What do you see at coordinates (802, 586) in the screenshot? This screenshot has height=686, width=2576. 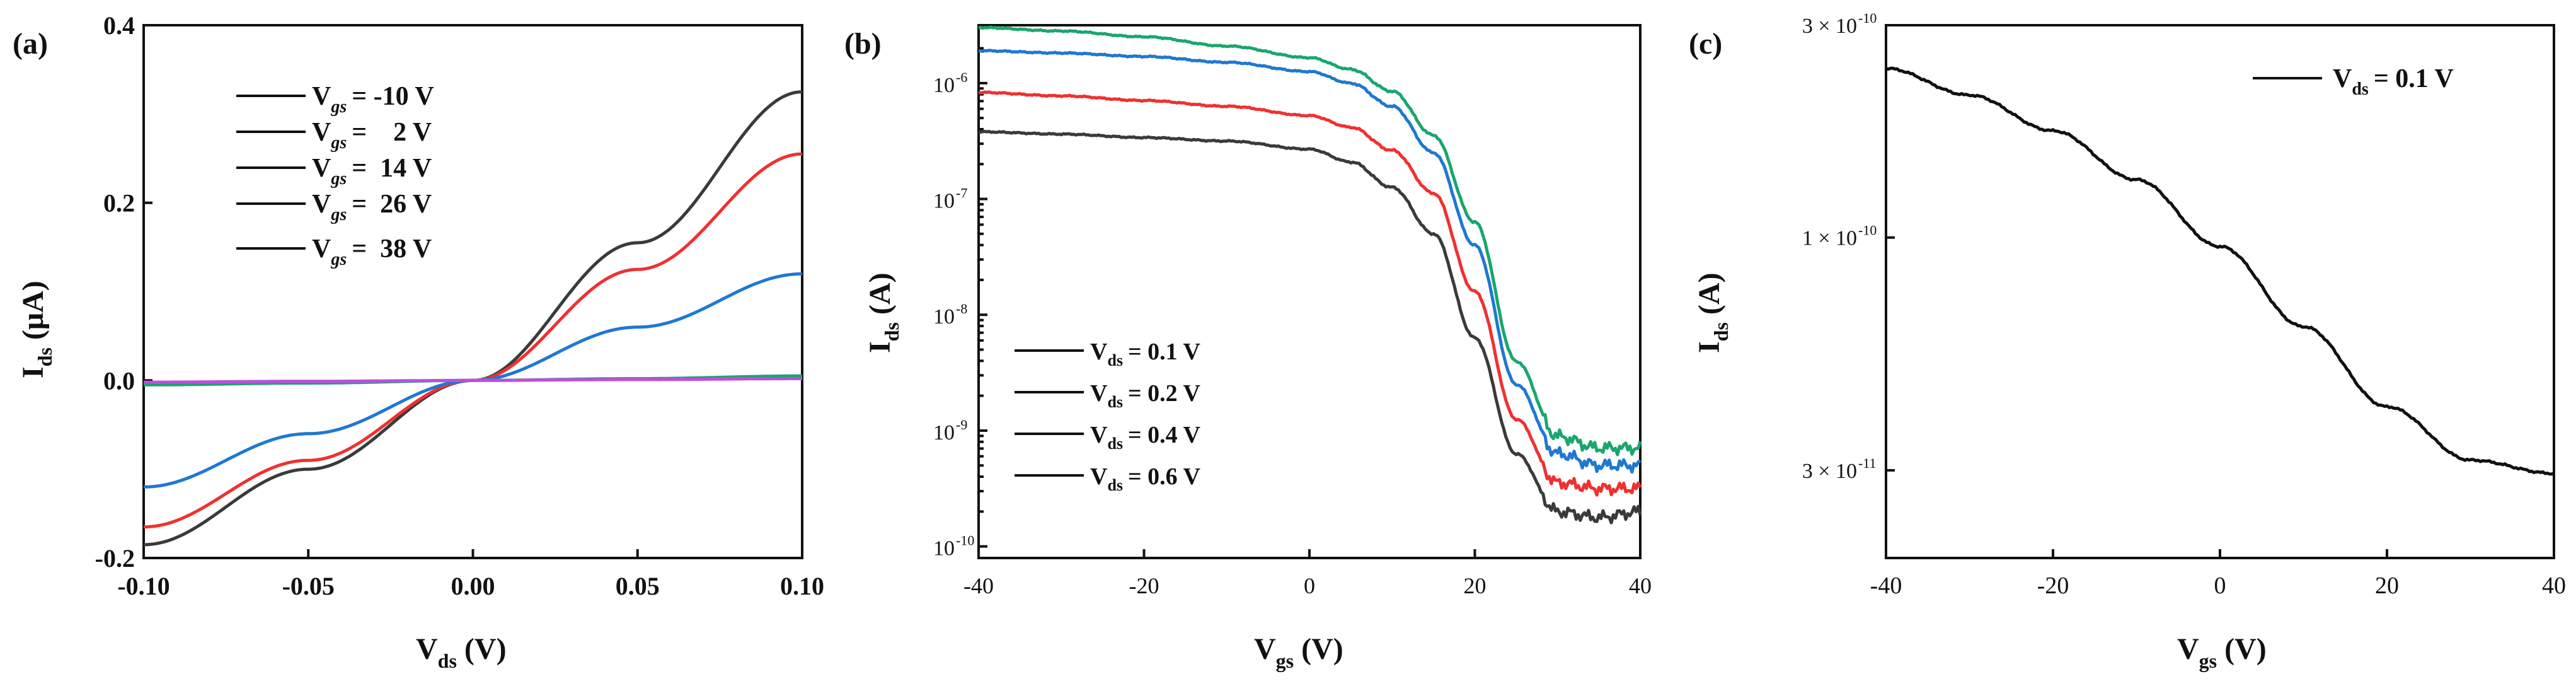 I see `x-tick-label: 0.10` at bounding box center [802, 586].